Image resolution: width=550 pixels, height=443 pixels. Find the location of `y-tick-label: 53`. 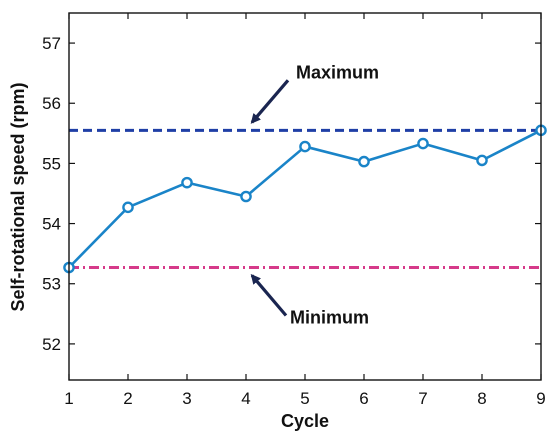

y-tick-label: 53 is located at coordinates (51, 284).